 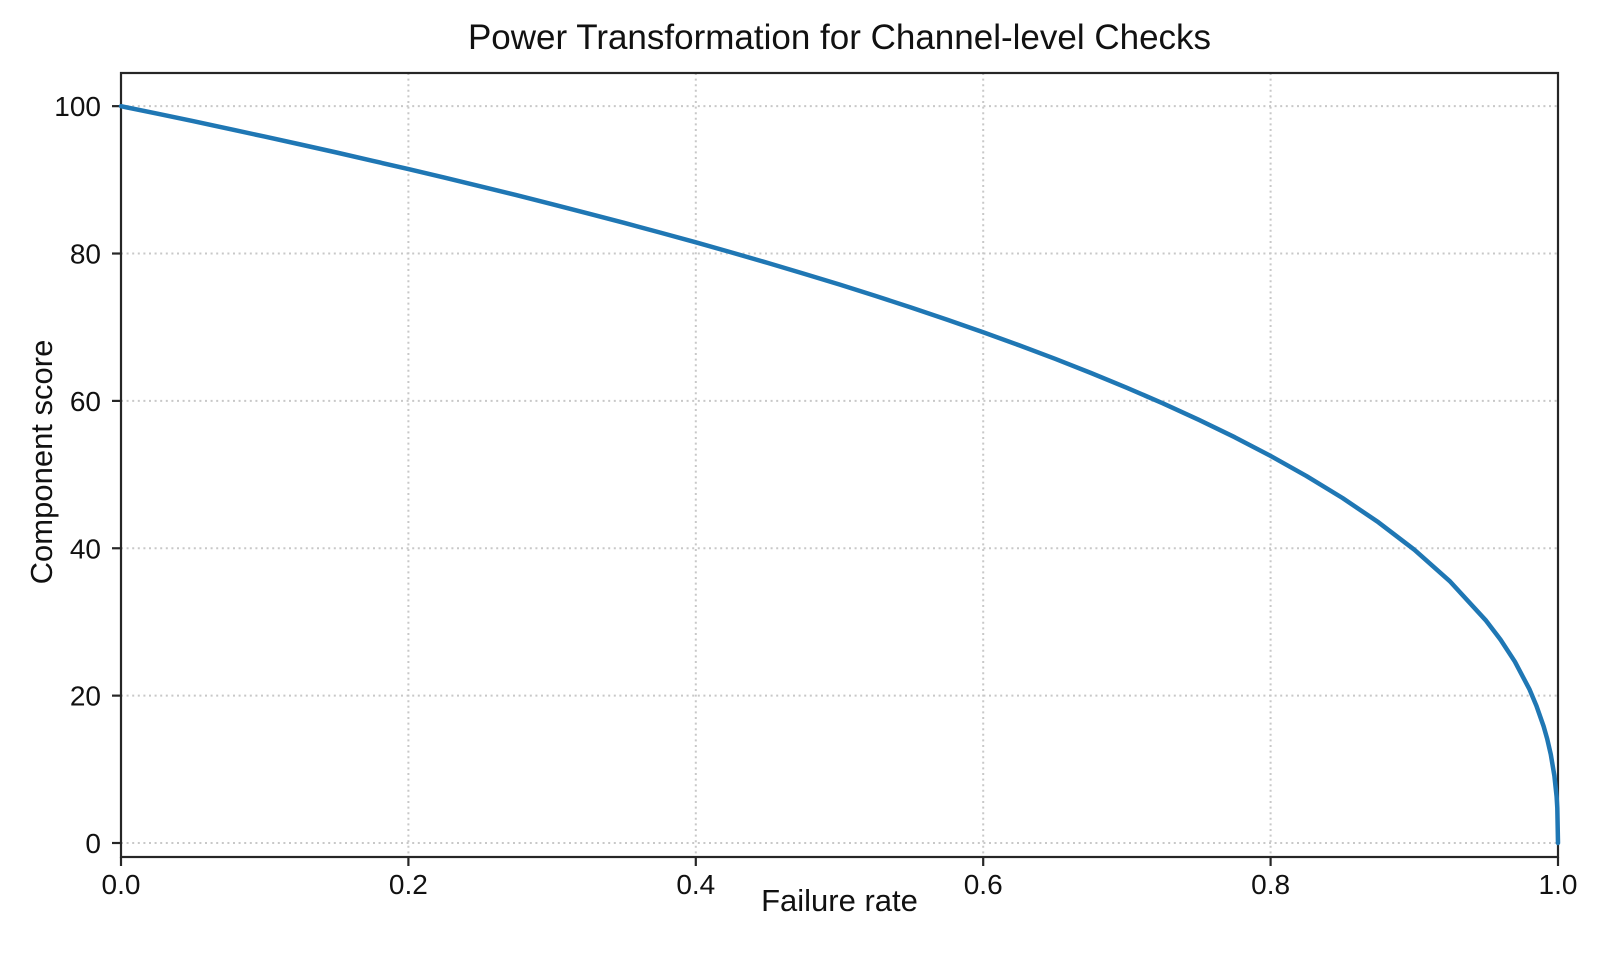 What do you see at coordinates (983, 884) in the screenshot?
I see `x-tick-label: 0.6` at bounding box center [983, 884].